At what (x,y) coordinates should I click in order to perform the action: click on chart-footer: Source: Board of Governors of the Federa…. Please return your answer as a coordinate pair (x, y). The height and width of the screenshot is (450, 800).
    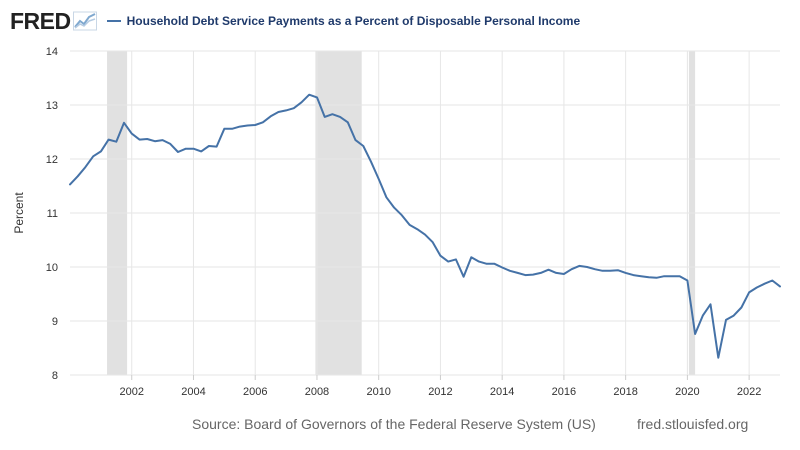
    Looking at the image, I should click on (400, 426).